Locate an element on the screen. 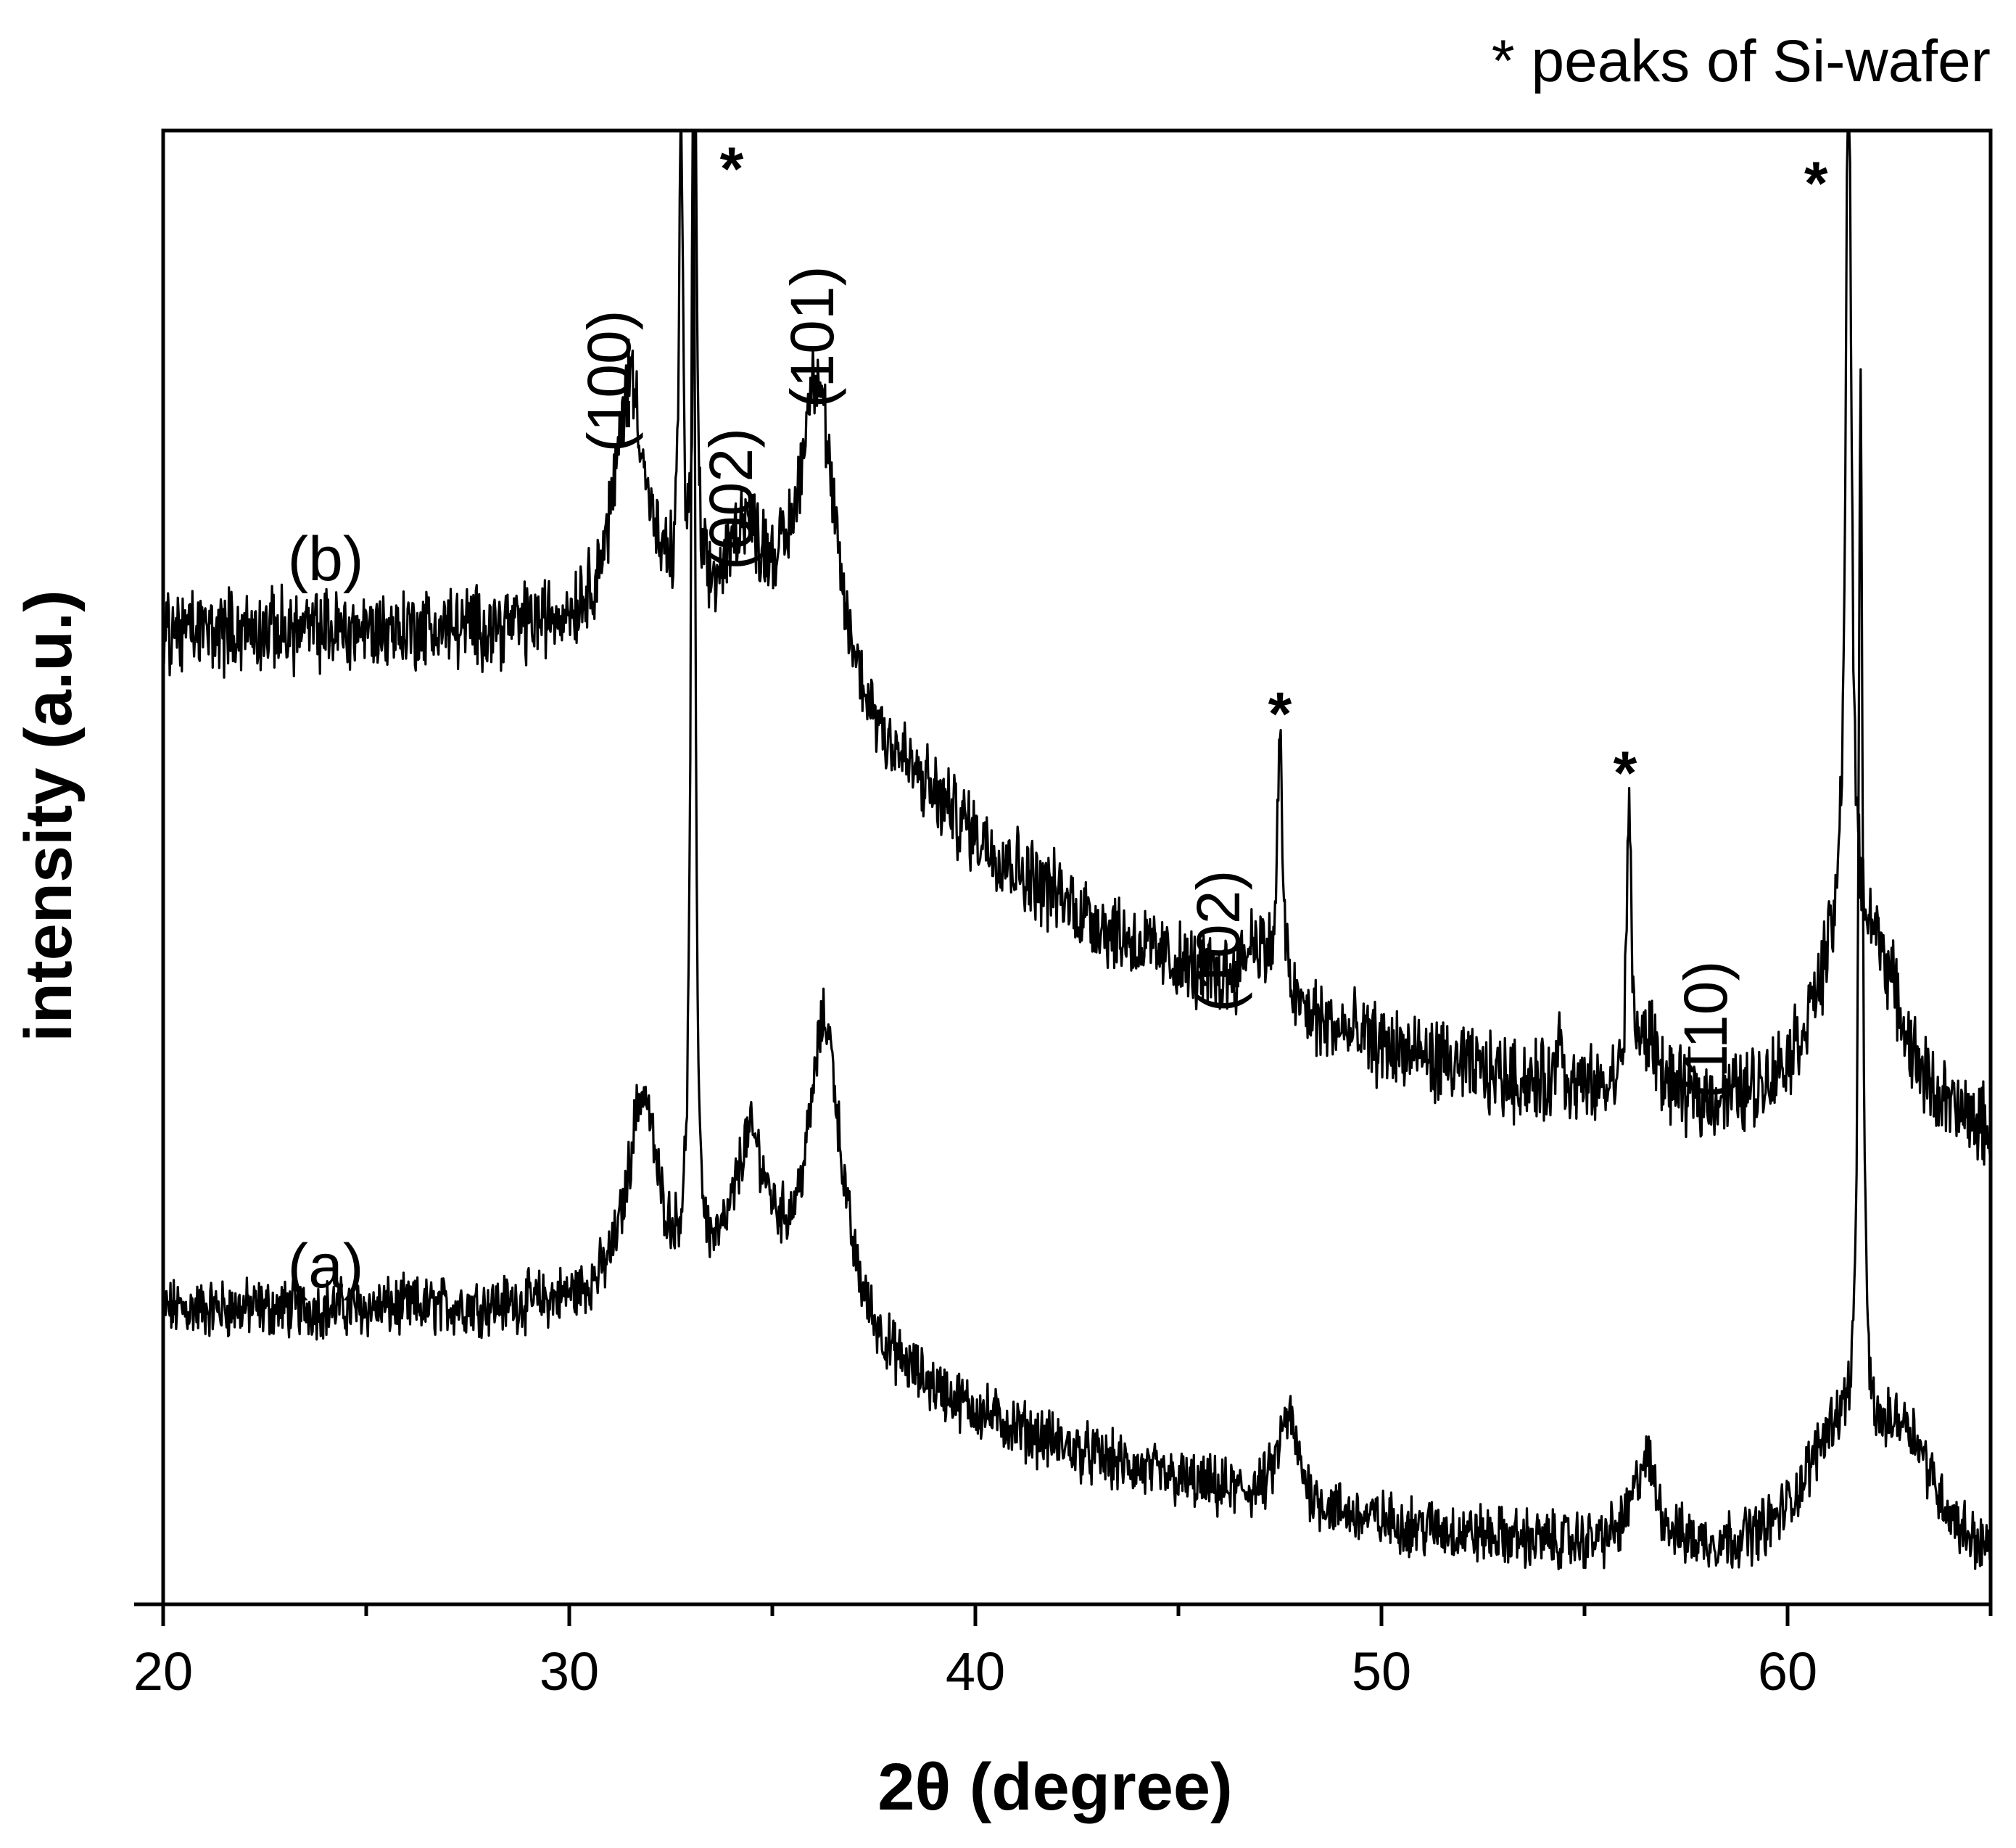 The width and height of the screenshot is (2016, 1848). si-wafer-note: * peaks of Si-wafer is located at coordinates (1741, 61).